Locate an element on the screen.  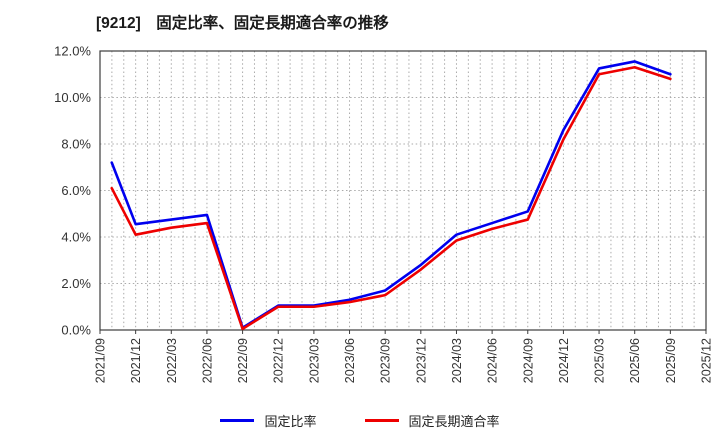
legend-label-fixed-ratio: 固定比率 is located at coordinates (290, 421).